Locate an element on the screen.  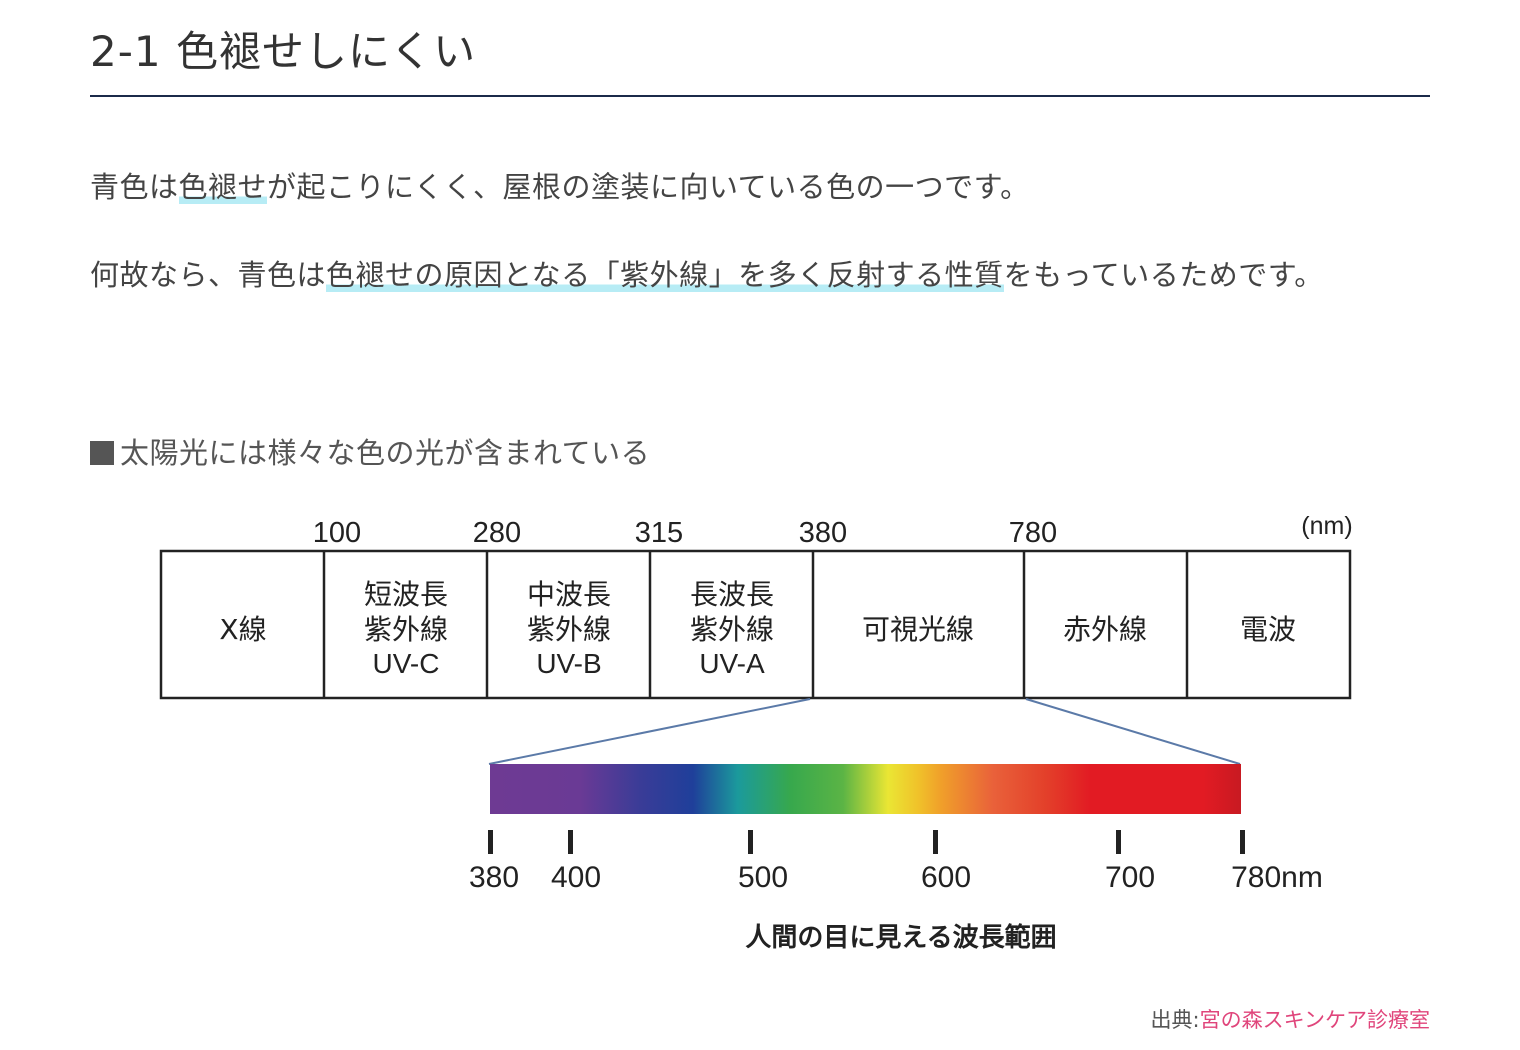
tick-label-600: 600 is located at coordinates (946, 877).